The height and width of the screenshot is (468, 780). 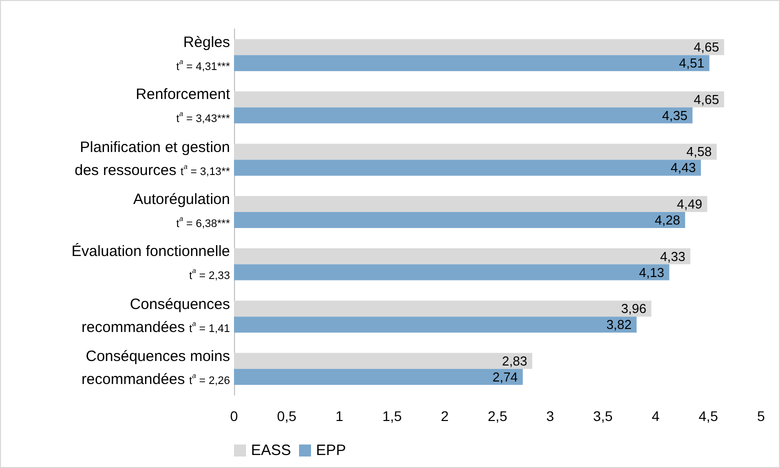 What do you see at coordinates (633, 308) in the screenshot?
I see `data-label: 3,96` at bounding box center [633, 308].